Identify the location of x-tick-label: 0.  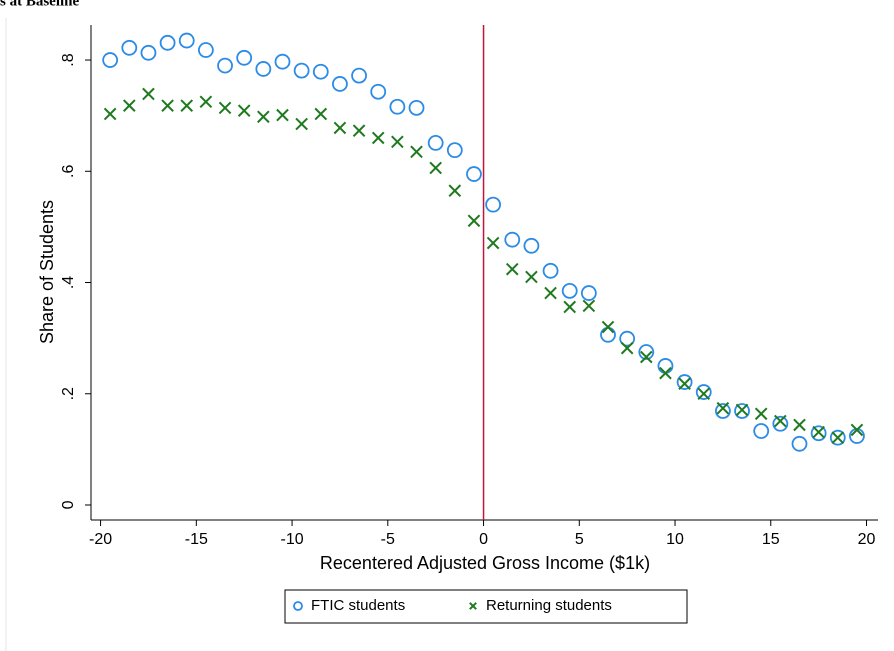
(483, 539).